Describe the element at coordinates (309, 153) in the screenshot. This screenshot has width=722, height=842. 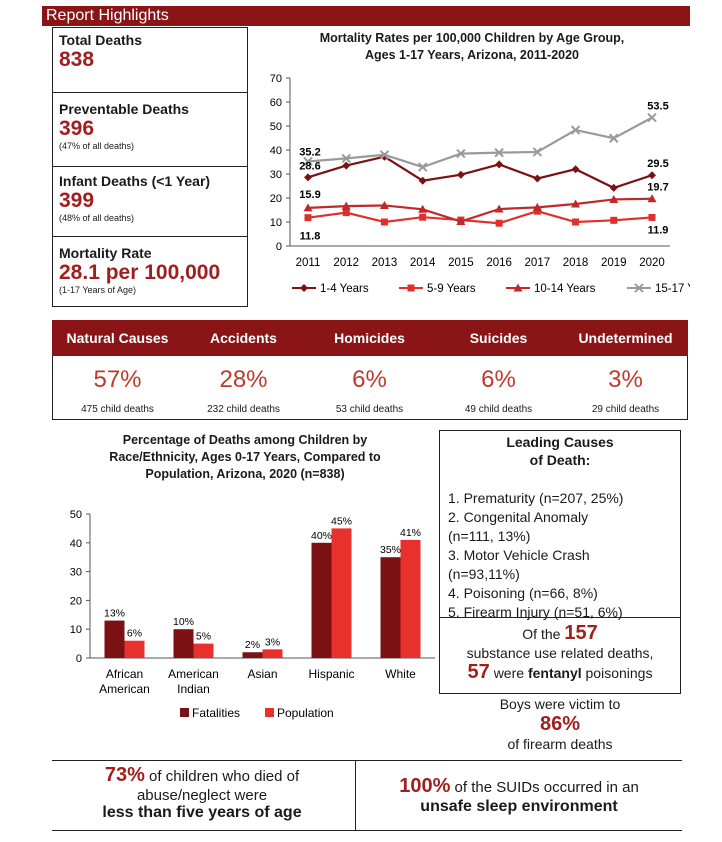
I see `data-label: 35.2` at that location.